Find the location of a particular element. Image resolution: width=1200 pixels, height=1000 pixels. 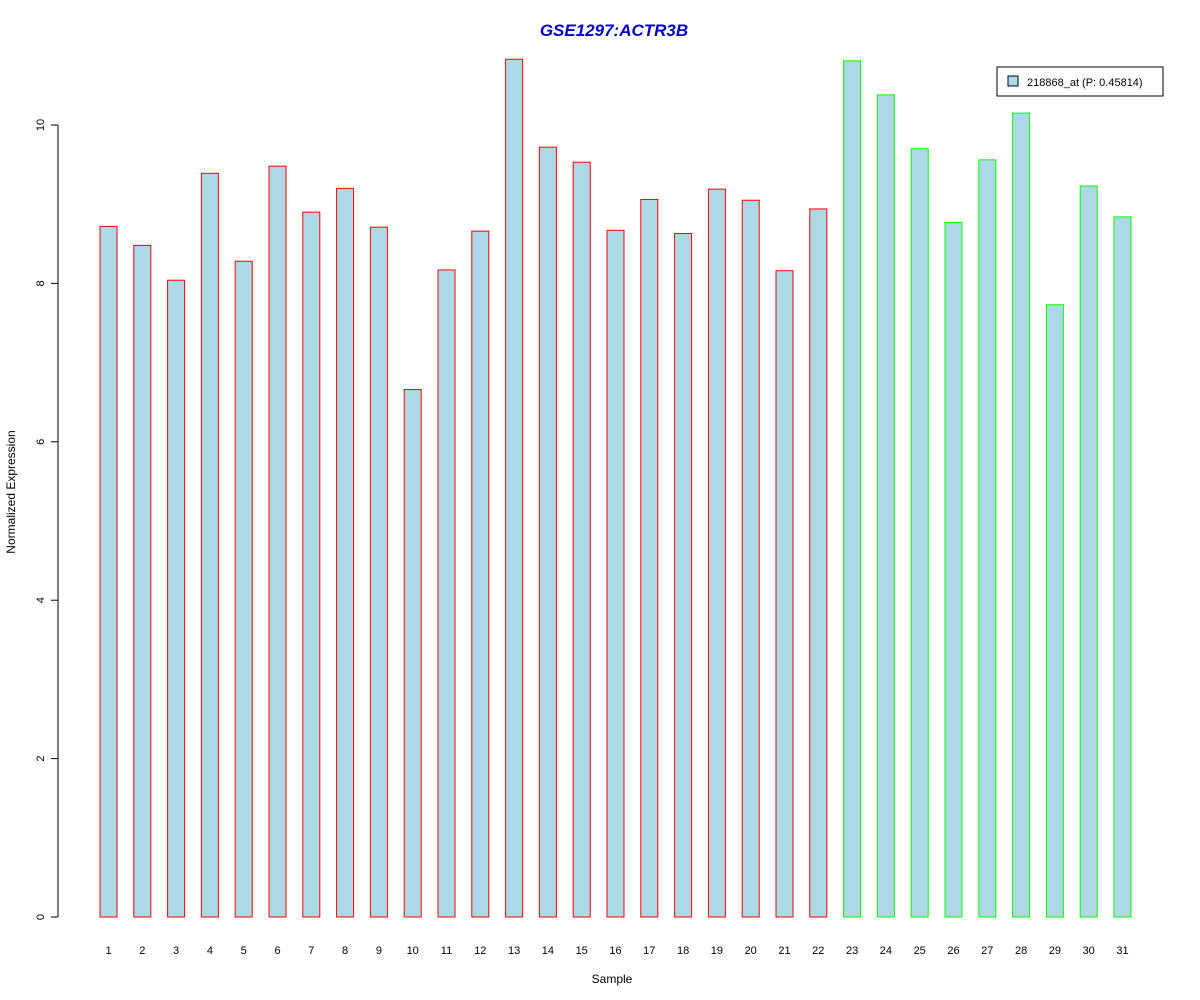

x-tick-label: 8 is located at coordinates (345, 951).